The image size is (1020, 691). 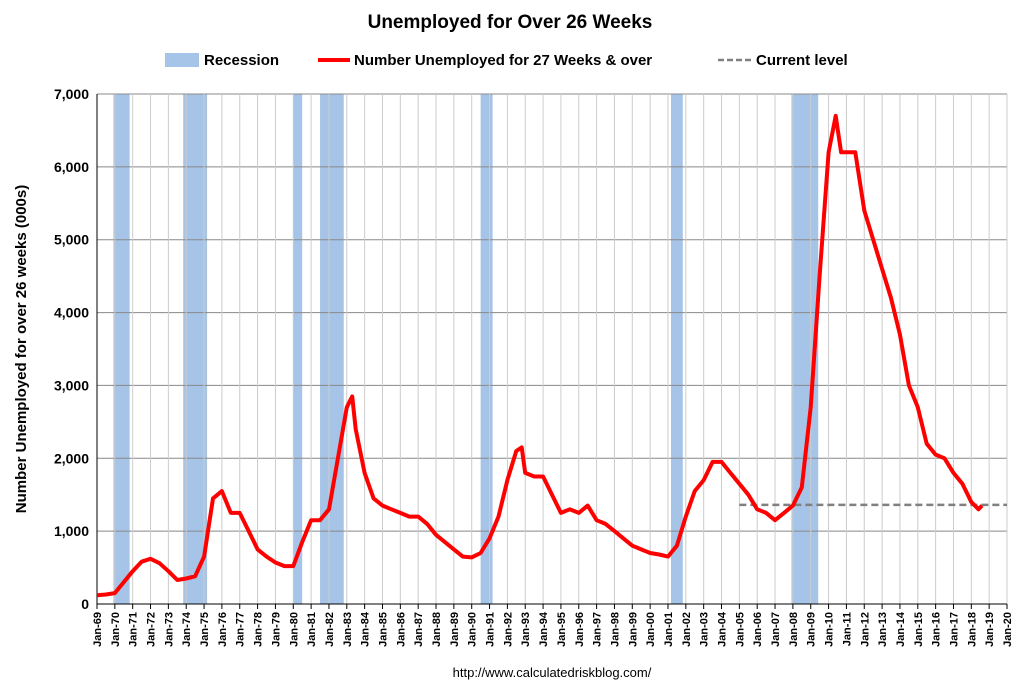 I want to click on x-tick-label: Jan-93, so click(x=526, y=629).